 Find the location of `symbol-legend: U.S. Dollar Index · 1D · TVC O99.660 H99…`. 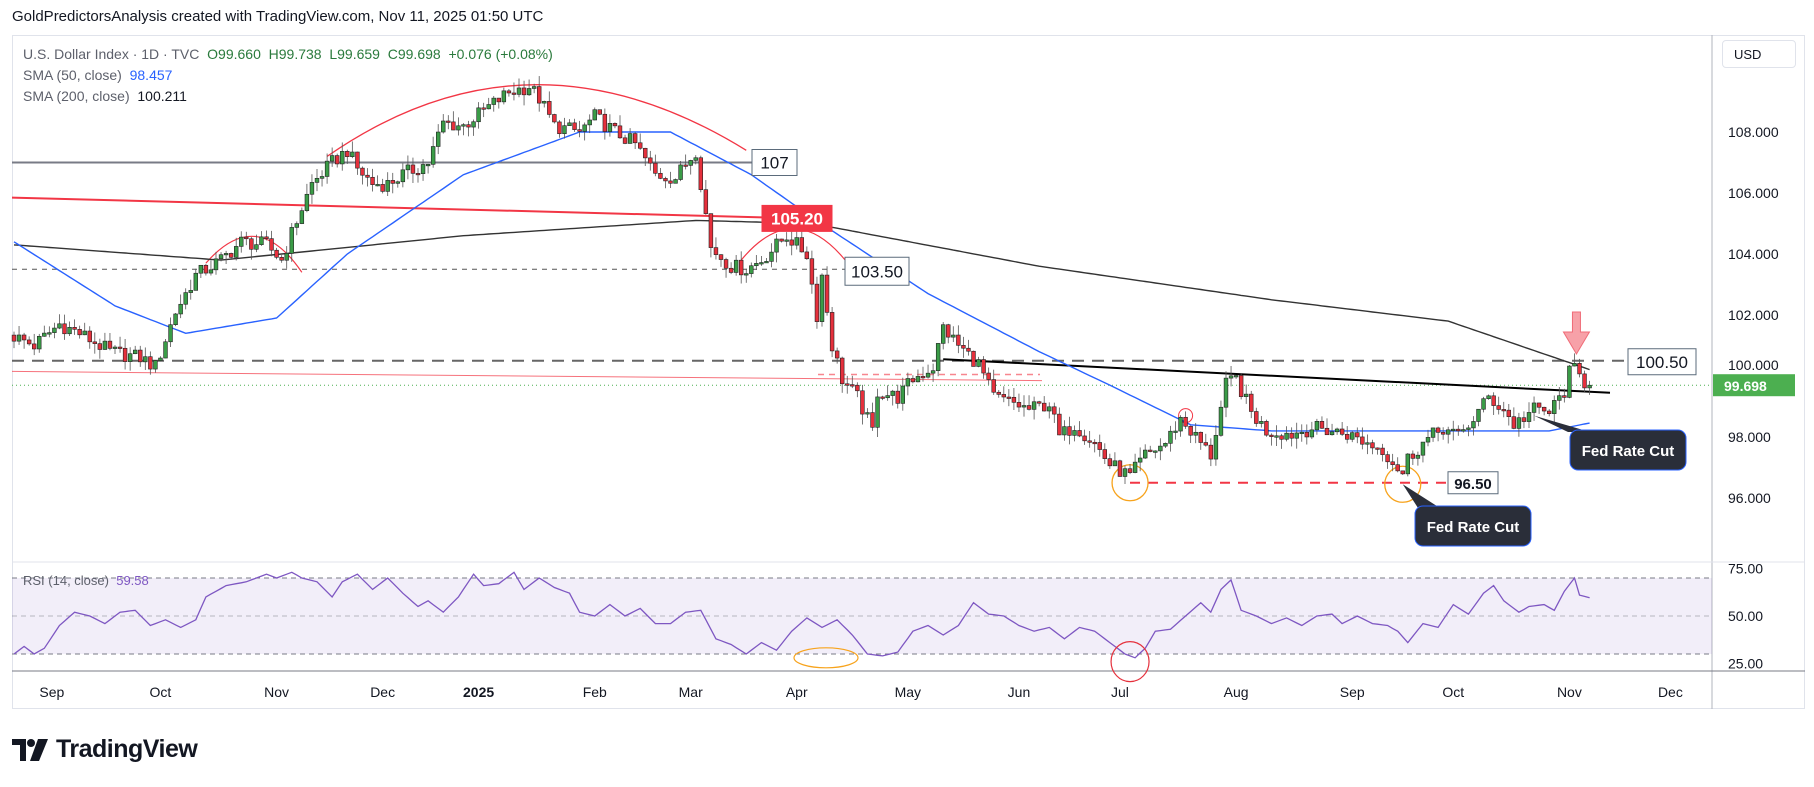

symbol-legend: U.S. Dollar Index · 1D · TVC O99.660 H99… is located at coordinates (288, 54).